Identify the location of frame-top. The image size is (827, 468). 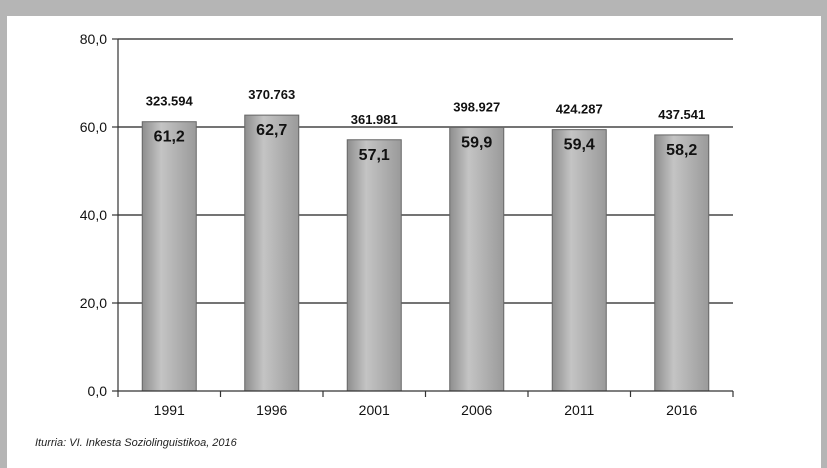
(413, 8).